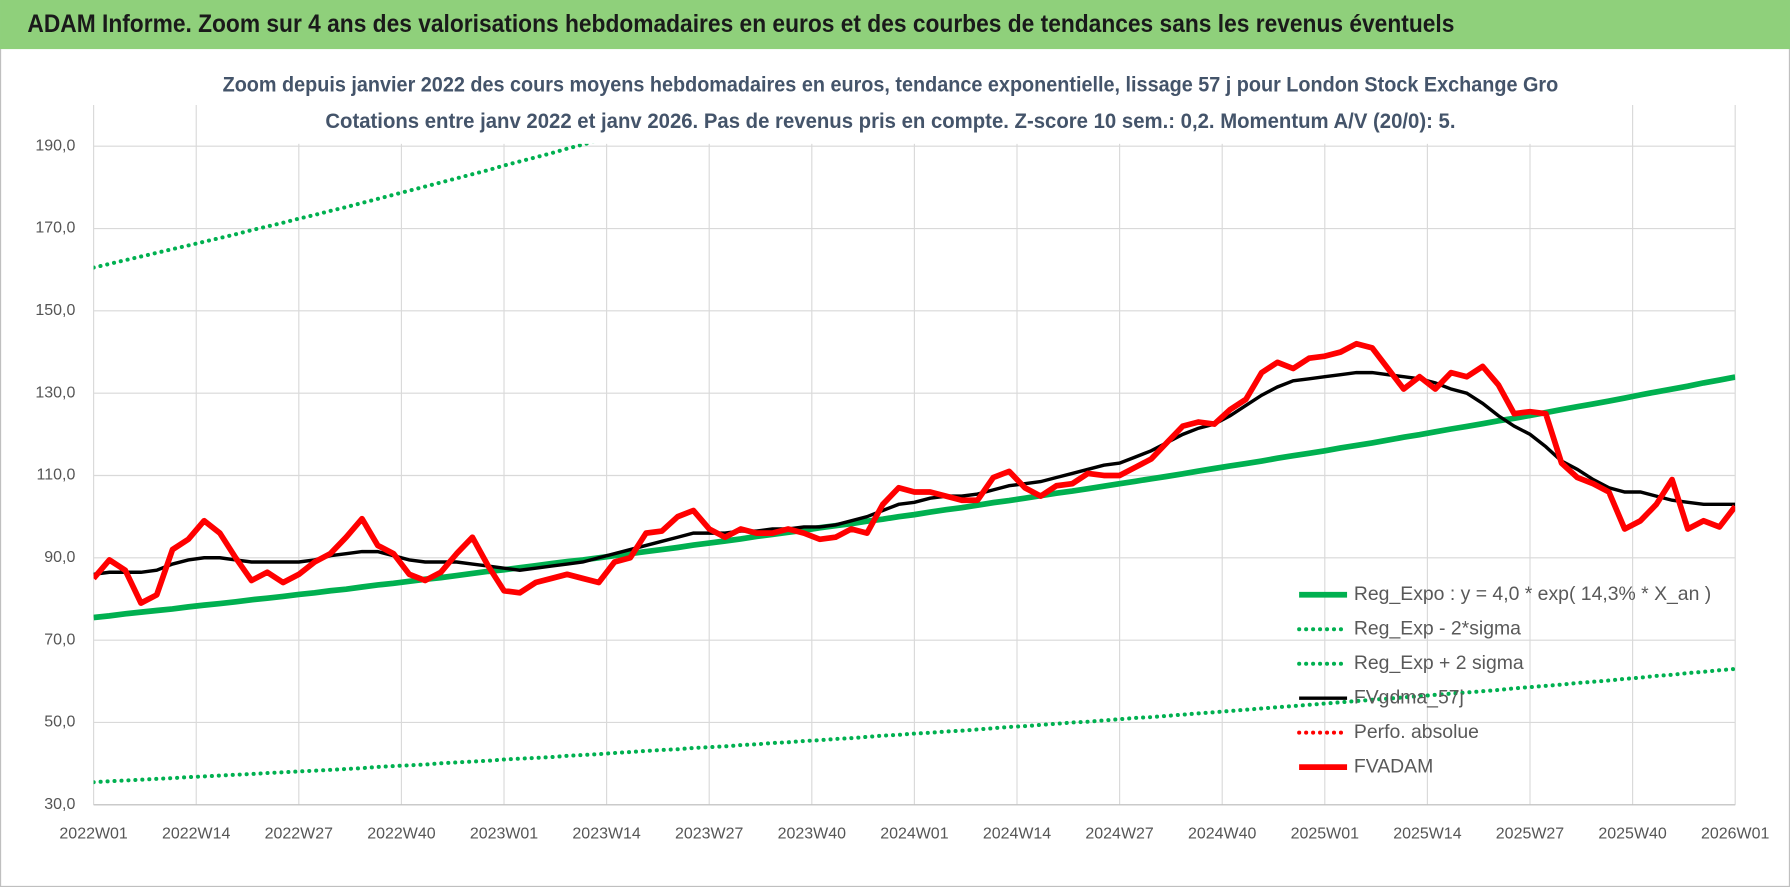 The width and height of the screenshot is (1790, 887). What do you see at coordinates (1325, 834) in the screenshot?
I see `x-tick-label: 2025W01` at bounding box center [1325, 834].